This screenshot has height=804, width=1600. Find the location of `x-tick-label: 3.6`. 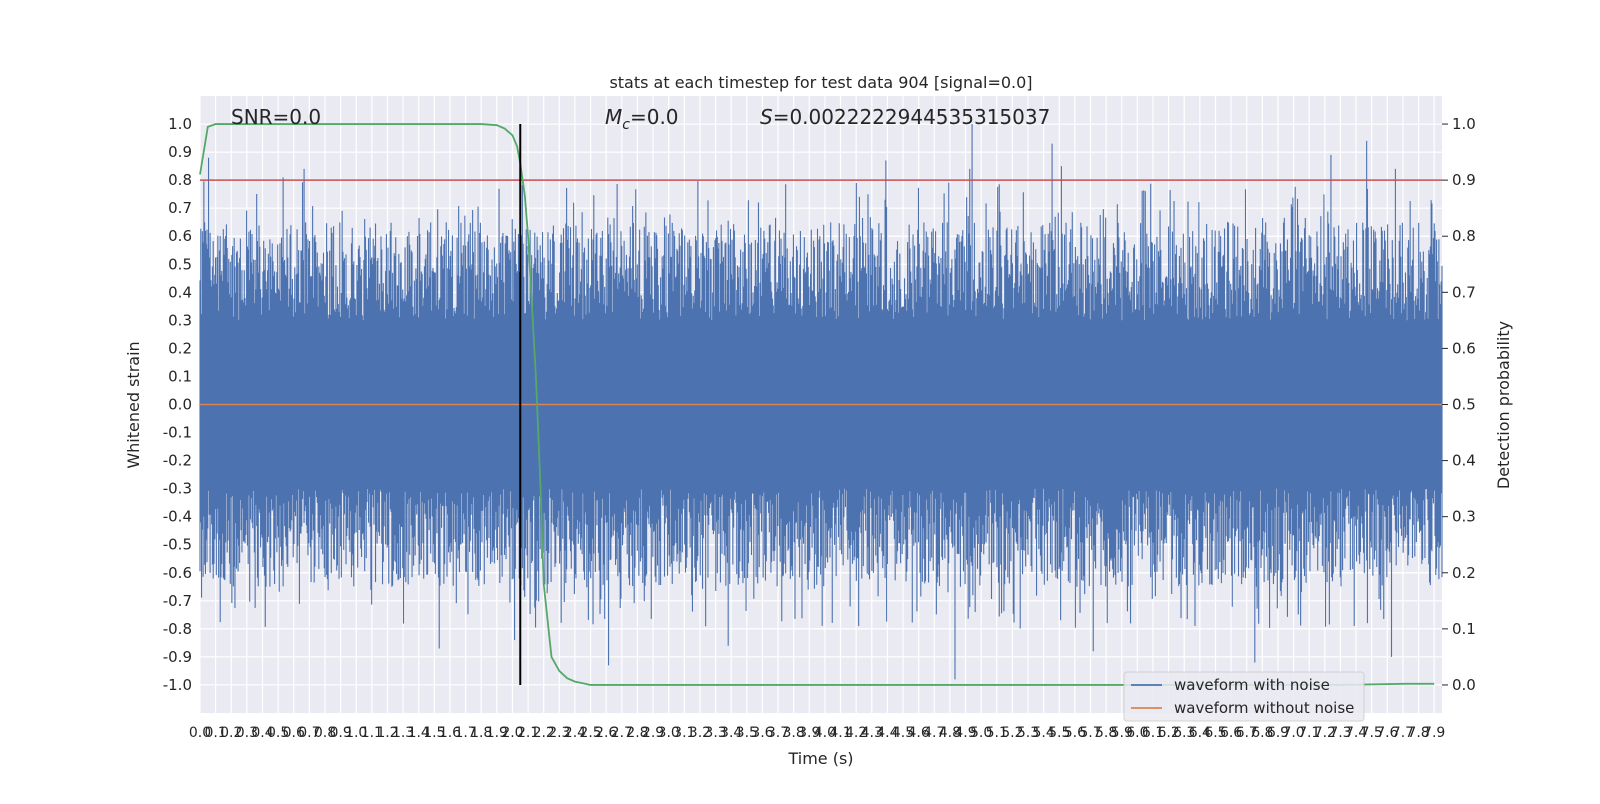

x-tick-label: 3.6 is located at coordinates (762, 733).